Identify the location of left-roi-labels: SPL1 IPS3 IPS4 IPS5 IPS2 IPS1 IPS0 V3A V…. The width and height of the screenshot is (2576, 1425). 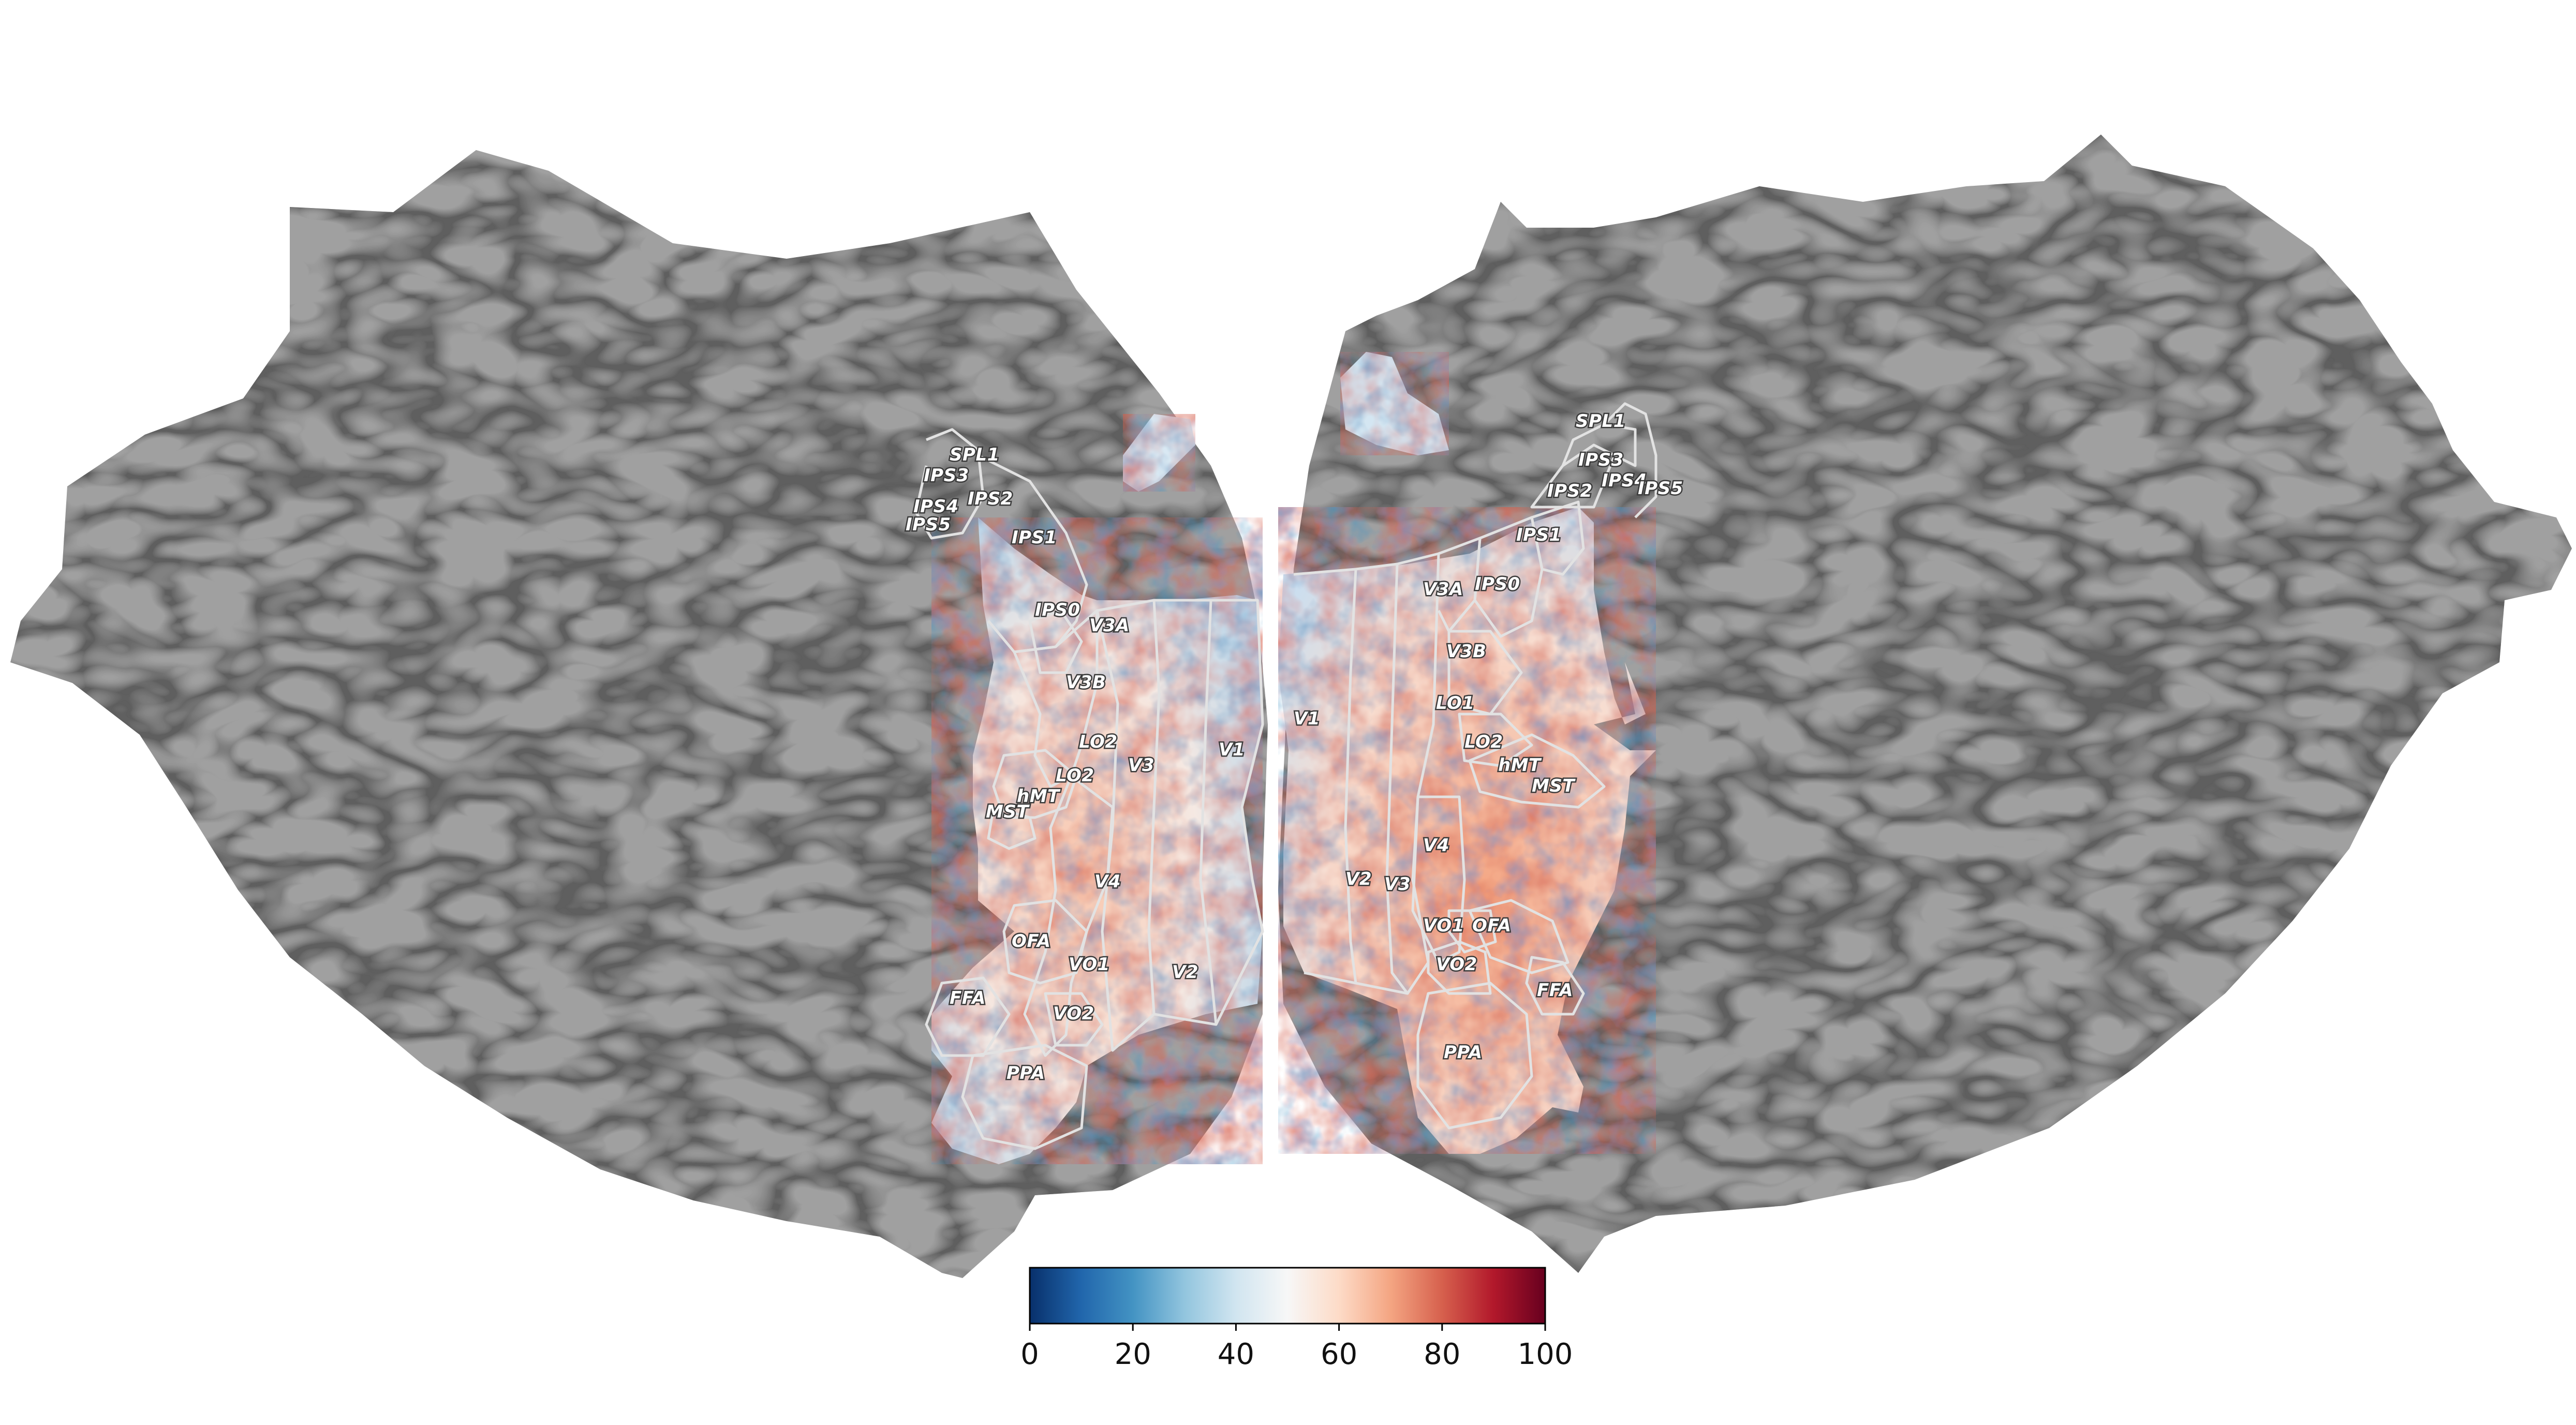
(1075, 764).